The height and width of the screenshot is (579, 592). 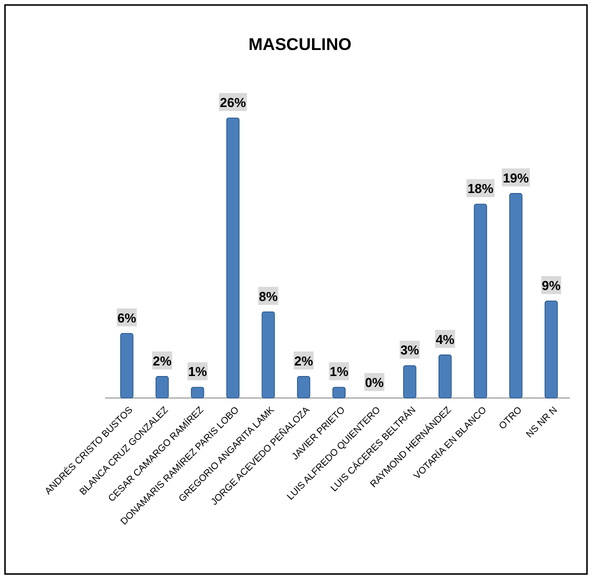 I want to click on chart-title: MASCULINO, so click(x=300, y=44).